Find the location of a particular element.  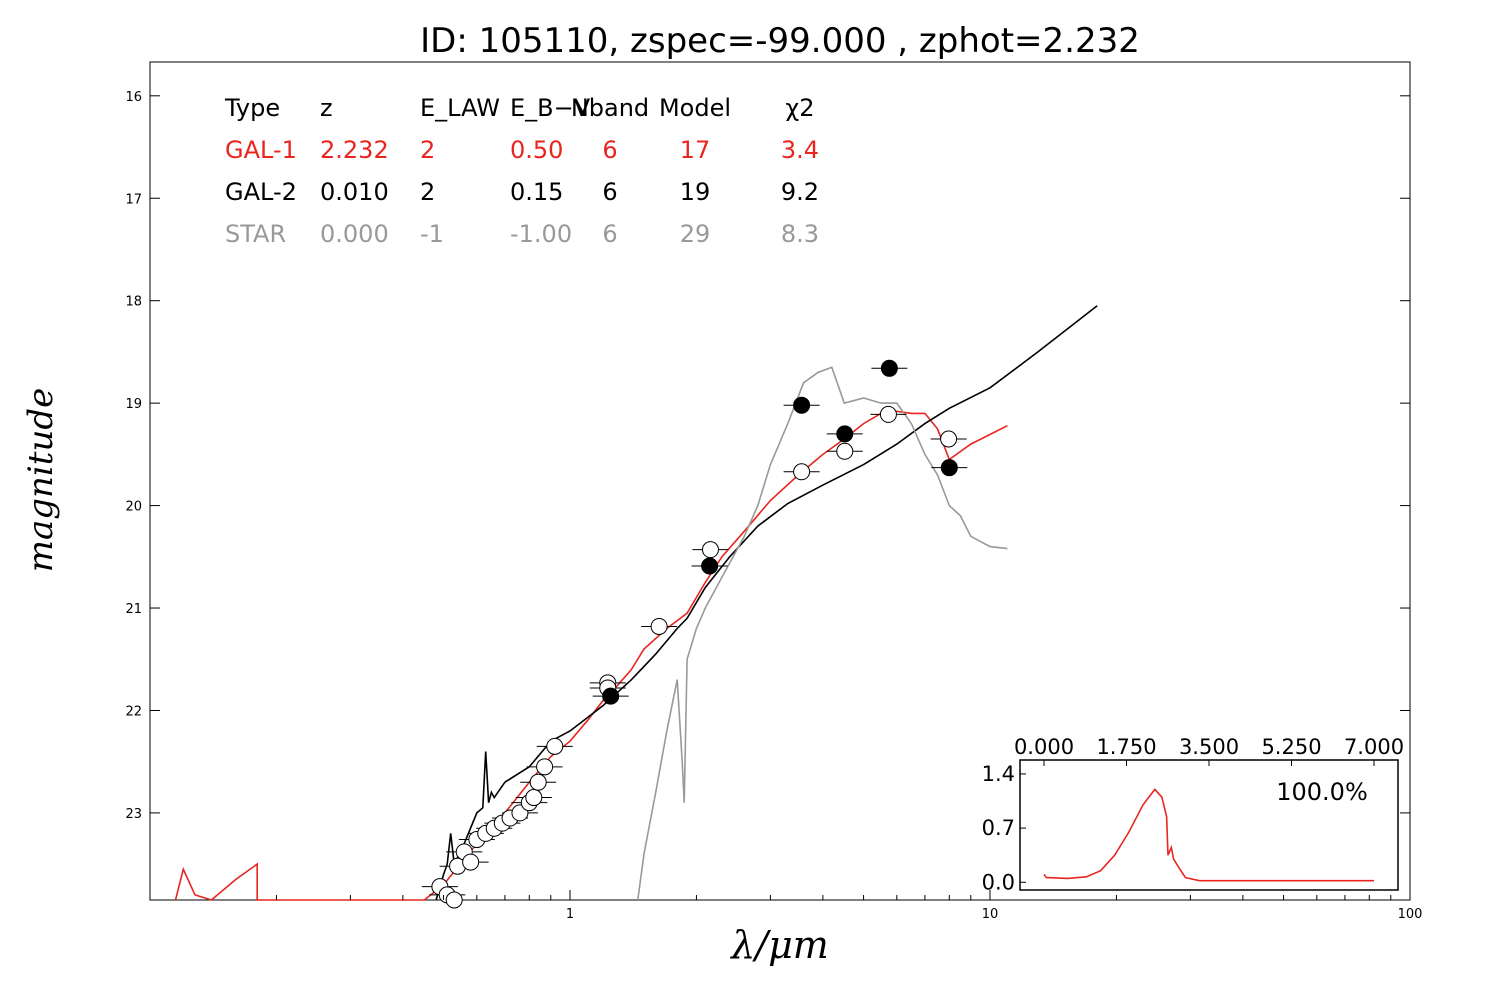

inset-x-tick-label: 7.000 is located at coordinates (1374, 747).